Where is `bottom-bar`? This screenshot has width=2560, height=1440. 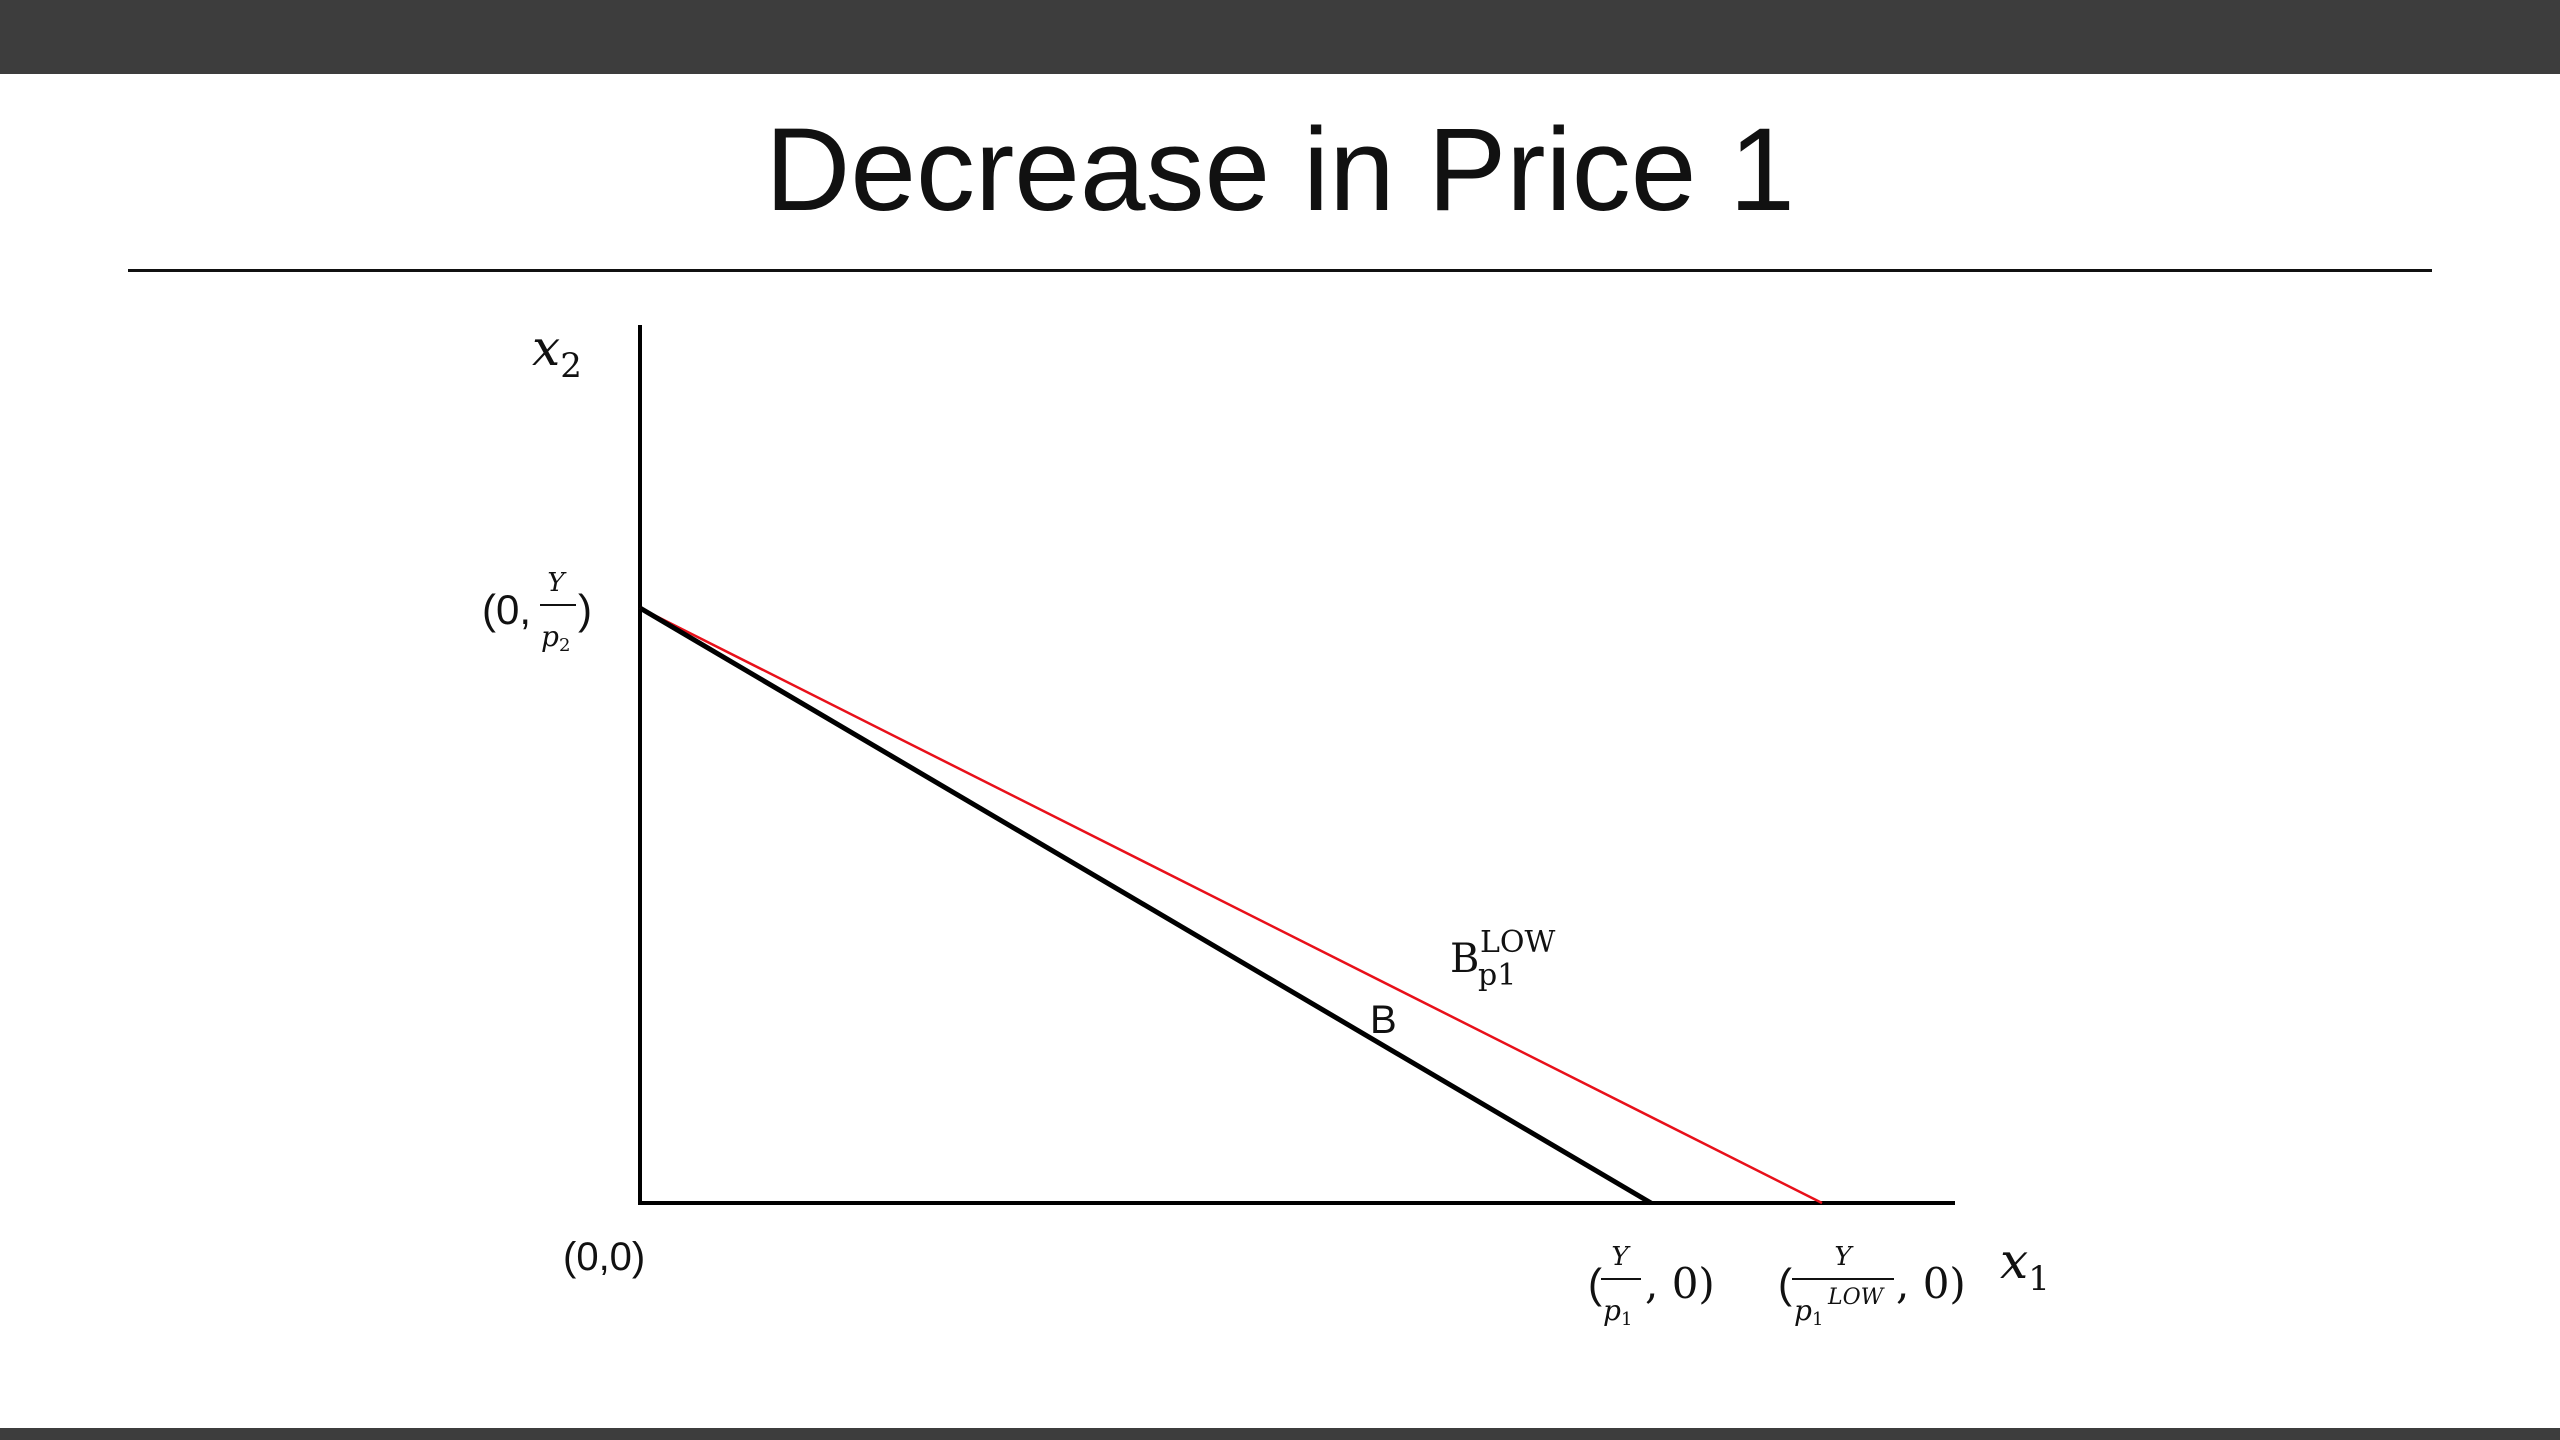
bottom-bar is located at coordinates (1280, 1434).